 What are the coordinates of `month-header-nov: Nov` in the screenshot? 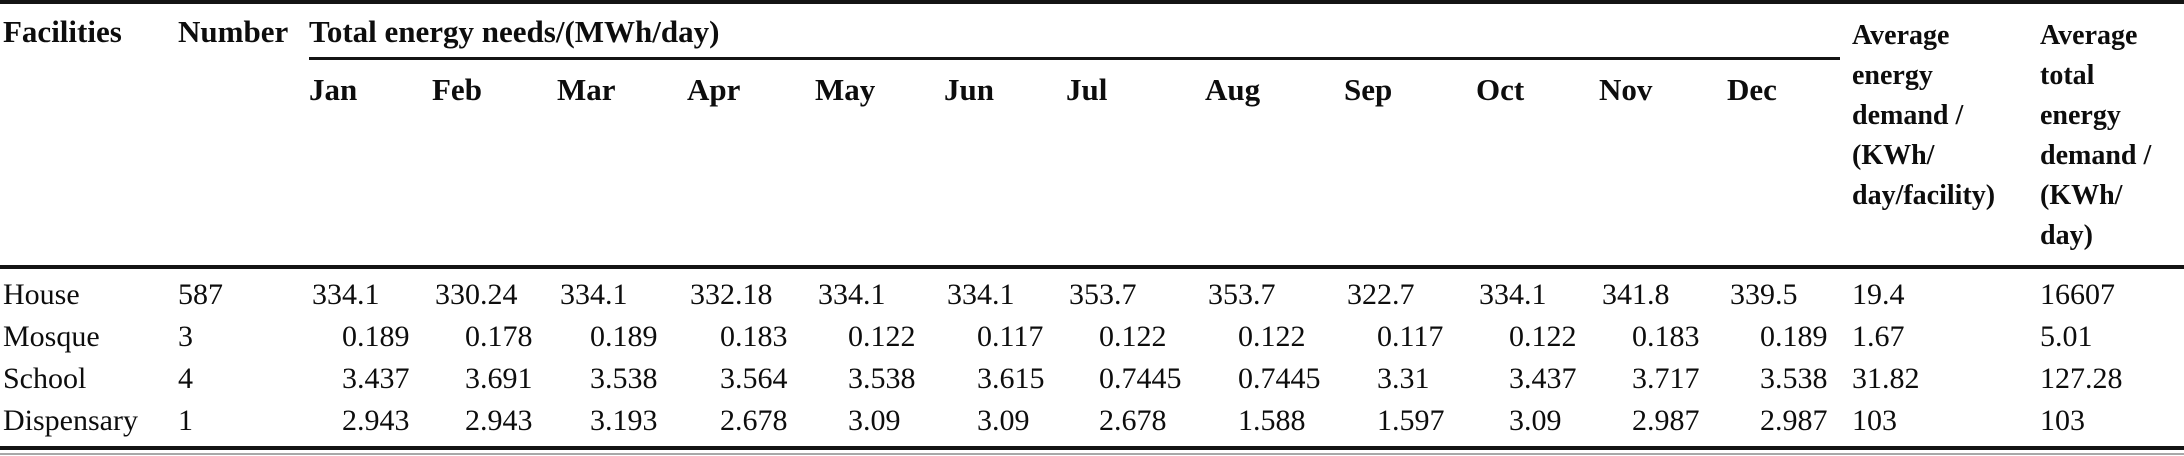 It's located at (1626, 89).